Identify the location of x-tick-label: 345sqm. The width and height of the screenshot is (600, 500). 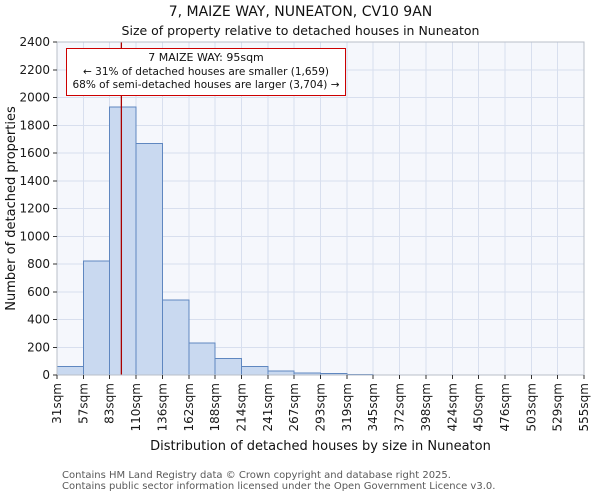
(373, 407).